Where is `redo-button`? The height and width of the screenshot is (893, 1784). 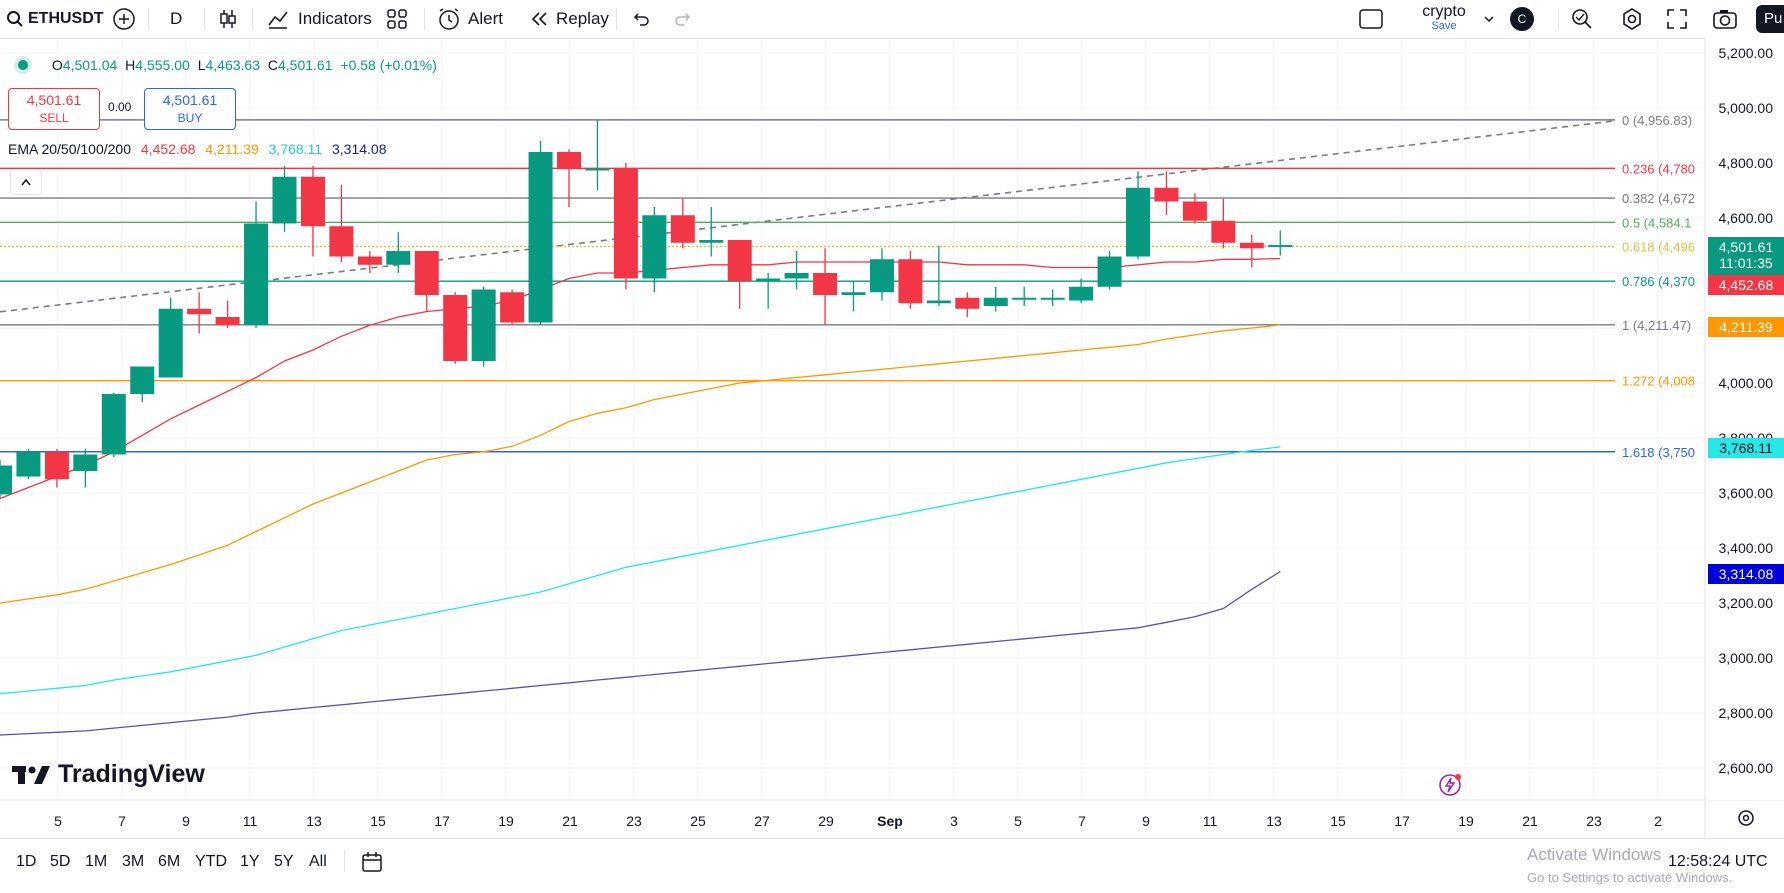
redo-button is located at coordinates (683, 19).